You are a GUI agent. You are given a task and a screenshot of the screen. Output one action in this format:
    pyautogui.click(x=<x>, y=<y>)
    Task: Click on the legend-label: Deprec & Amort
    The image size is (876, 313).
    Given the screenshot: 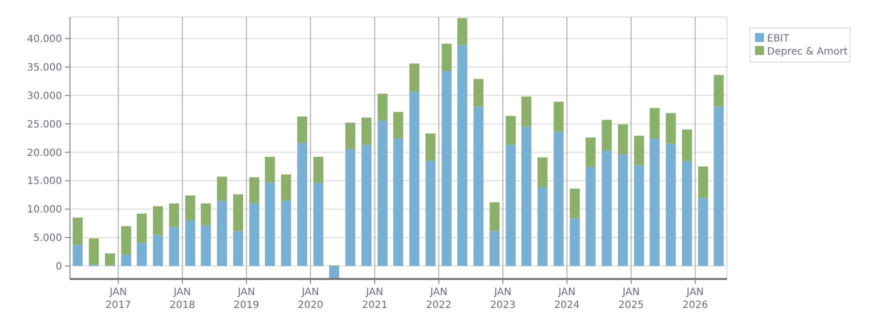 What is the action you would take?
    pyautogui.click(x=807, y=52)
    